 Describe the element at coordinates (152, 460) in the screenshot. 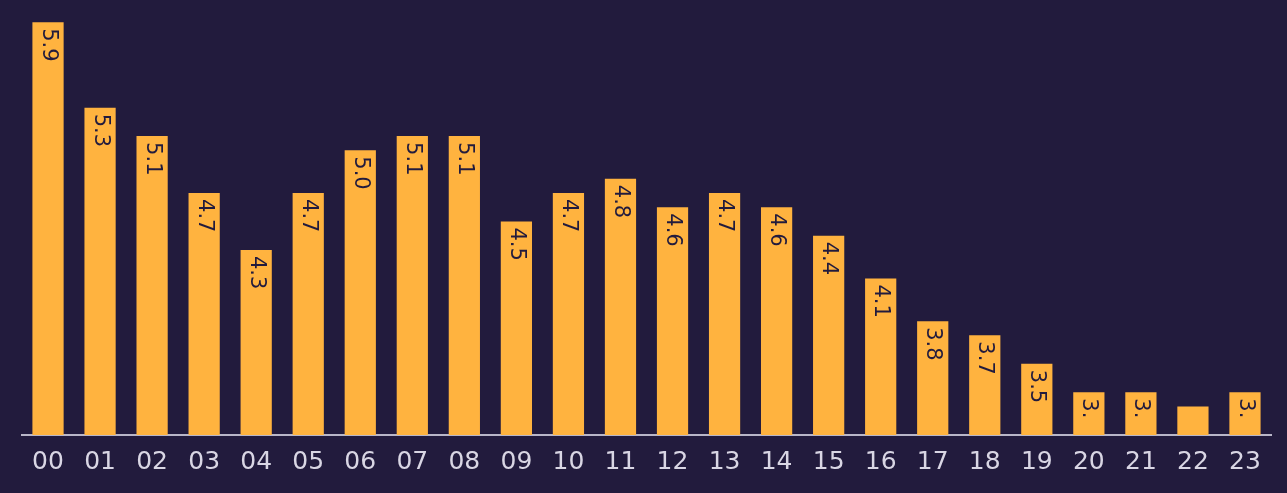

I see `x-tick-label: 02` at that location.